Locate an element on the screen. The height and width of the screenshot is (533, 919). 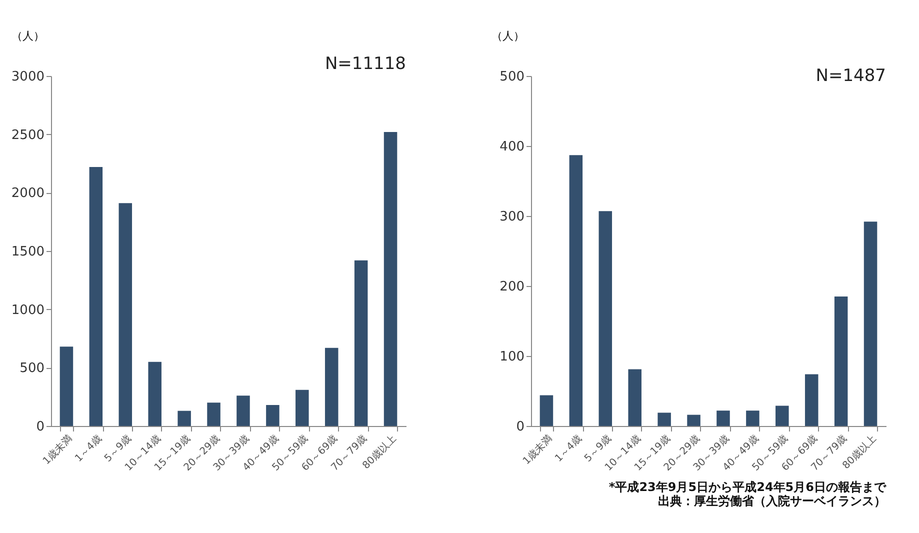
y-tick-label: 100 is located at coordinates (512, 357).